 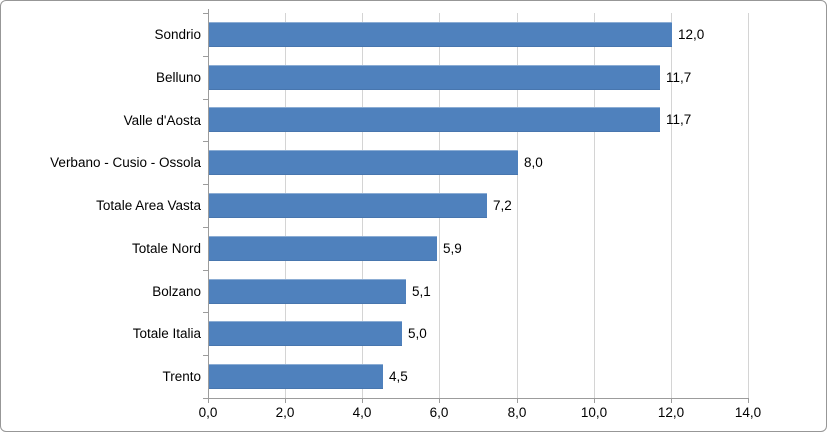 I want to click on x-tick-label: 6,0, so click(x=439, y=412).